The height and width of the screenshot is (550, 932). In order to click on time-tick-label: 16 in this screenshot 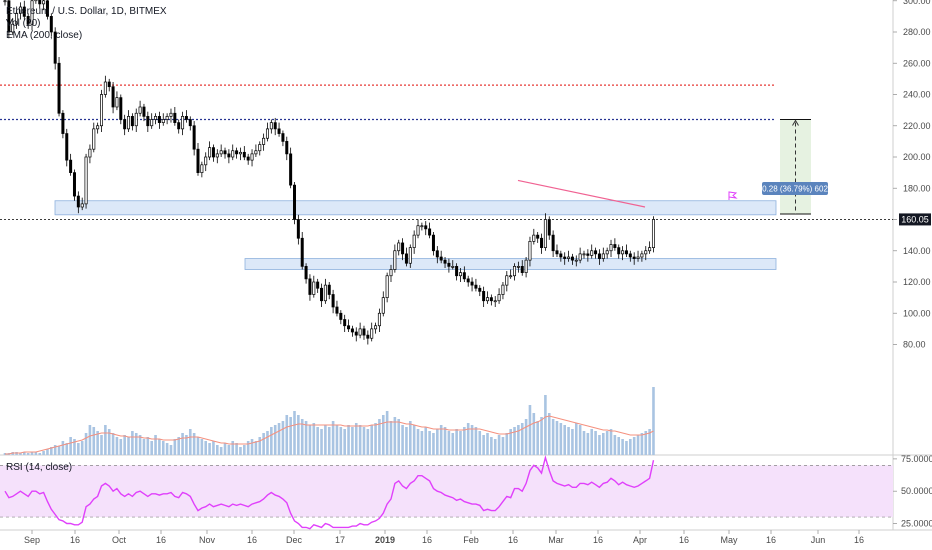, I will do `click(859, 540)`.